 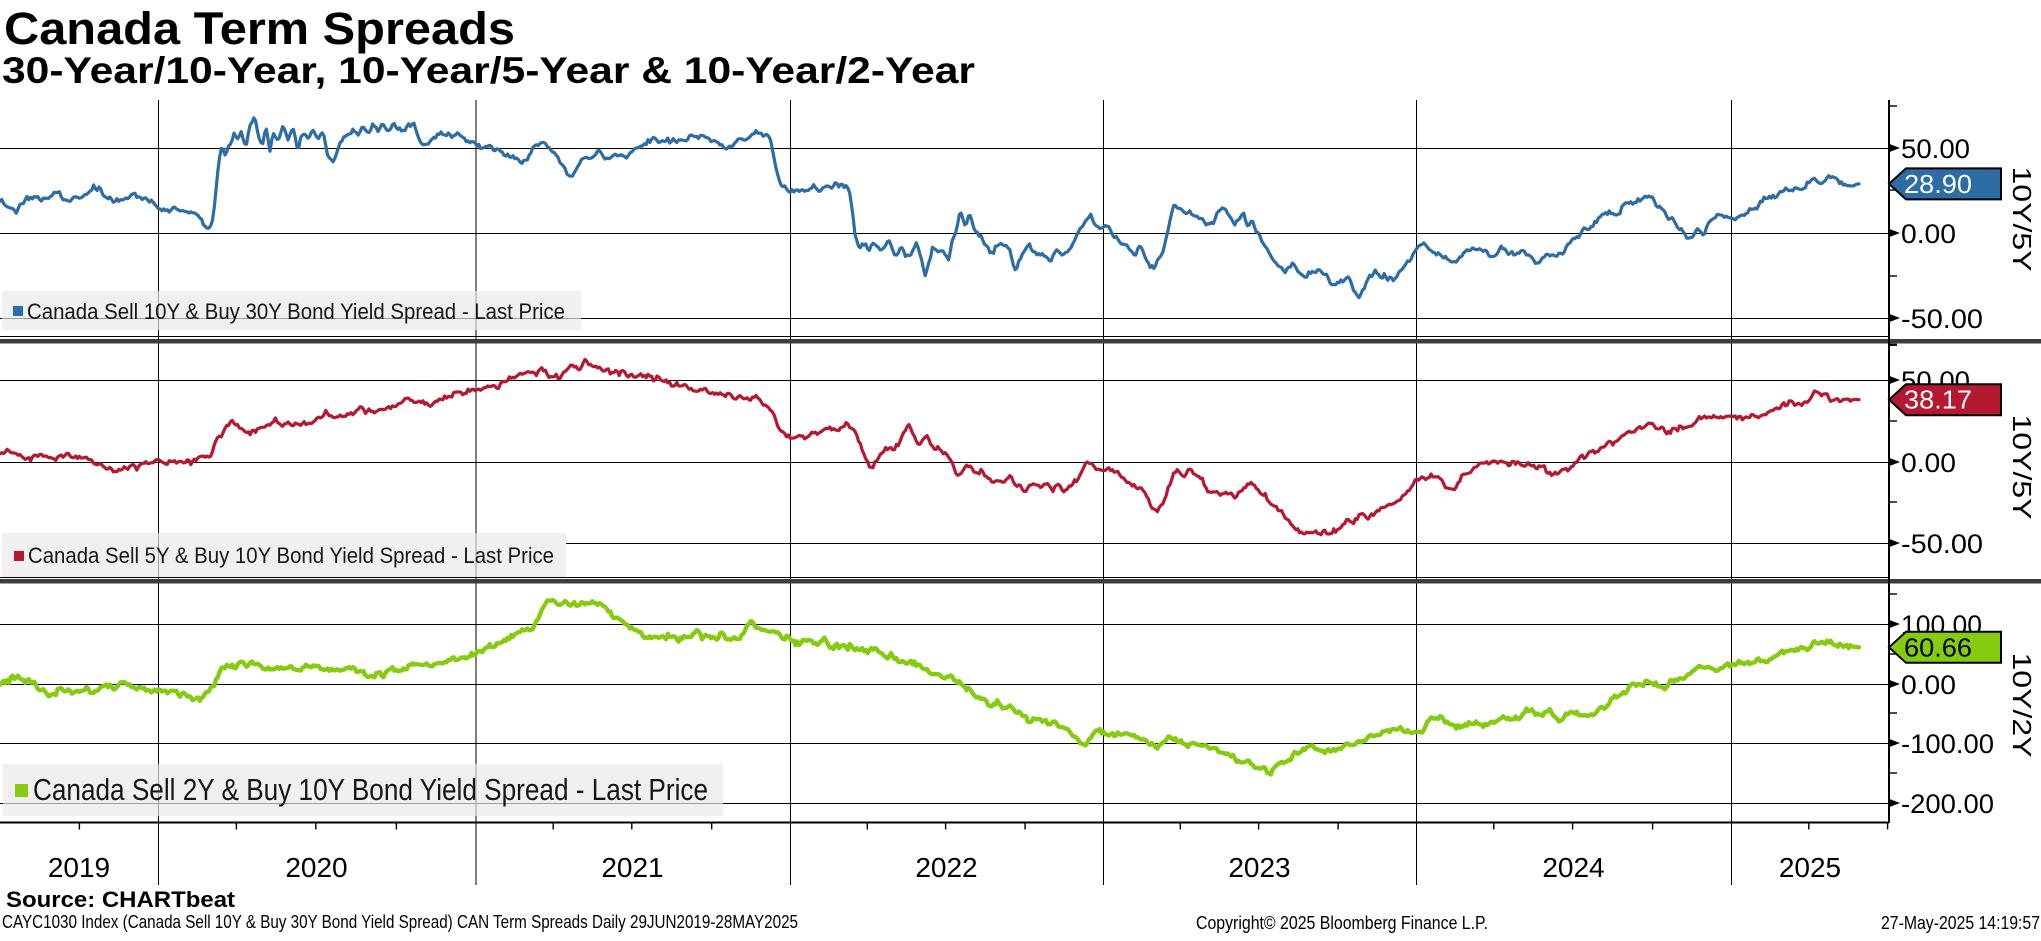 I want to click on svg-text: 2020, so click(x=316, y=867).